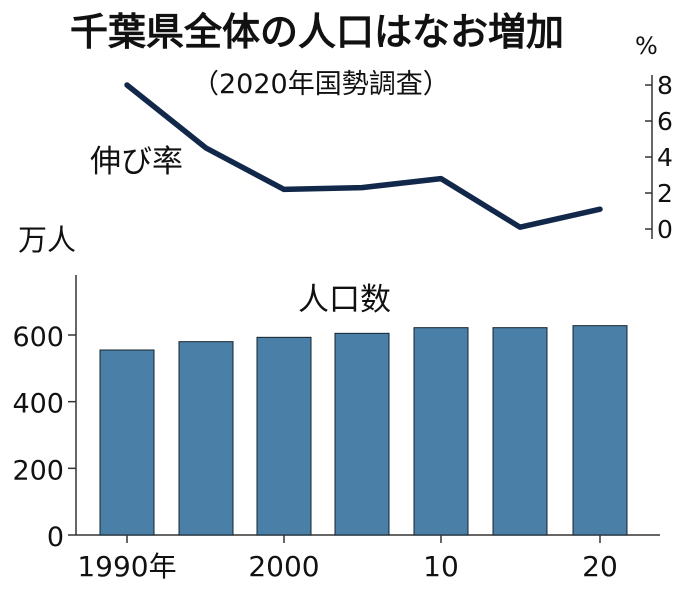 This screenshot has height=601, width=696. Describe the element at coordinates (665, 193) in the screenshot. I see `growth-tick-label: 2` at that location.